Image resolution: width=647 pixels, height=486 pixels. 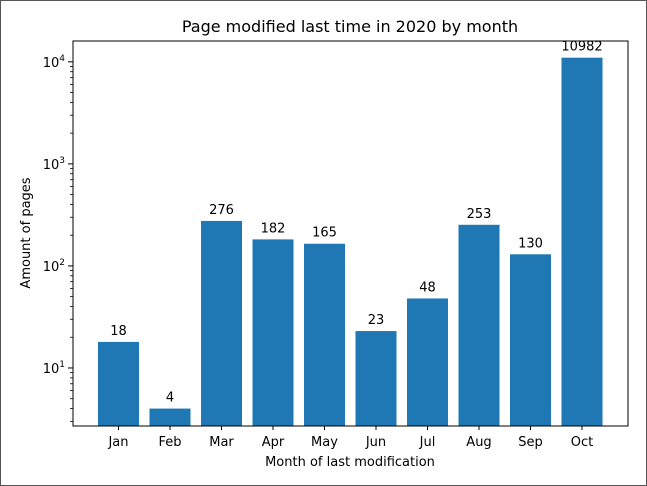 I want to click on bar-value-label: 130, so click(x=530, y=243).